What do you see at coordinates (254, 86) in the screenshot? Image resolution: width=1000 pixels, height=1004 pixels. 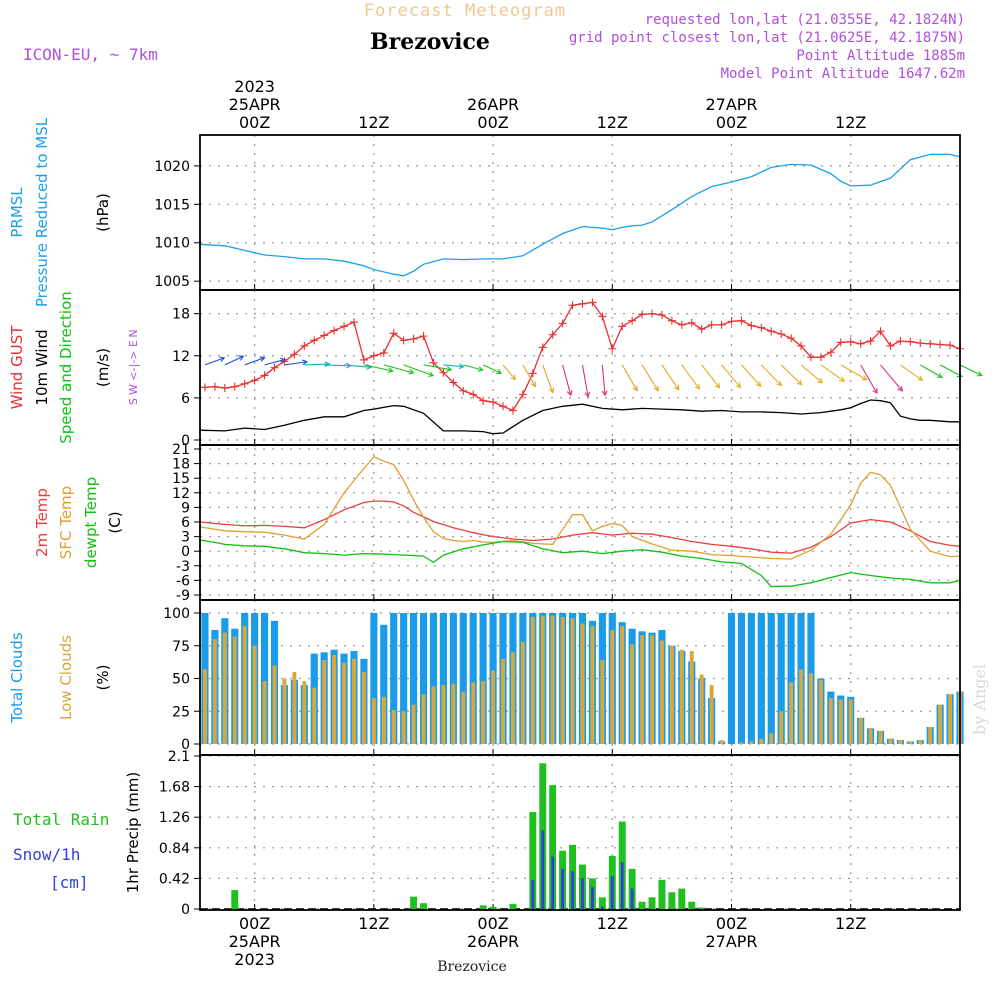 I see `top-time-label: 2023` at bounding box center [254, 86].